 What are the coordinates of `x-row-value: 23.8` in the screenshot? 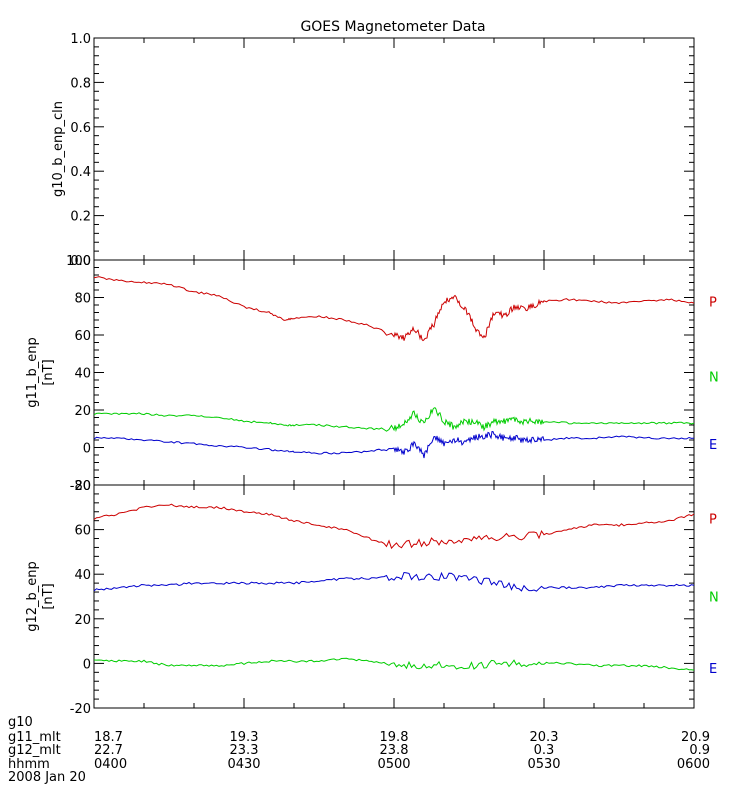 It's located at (394, 750).